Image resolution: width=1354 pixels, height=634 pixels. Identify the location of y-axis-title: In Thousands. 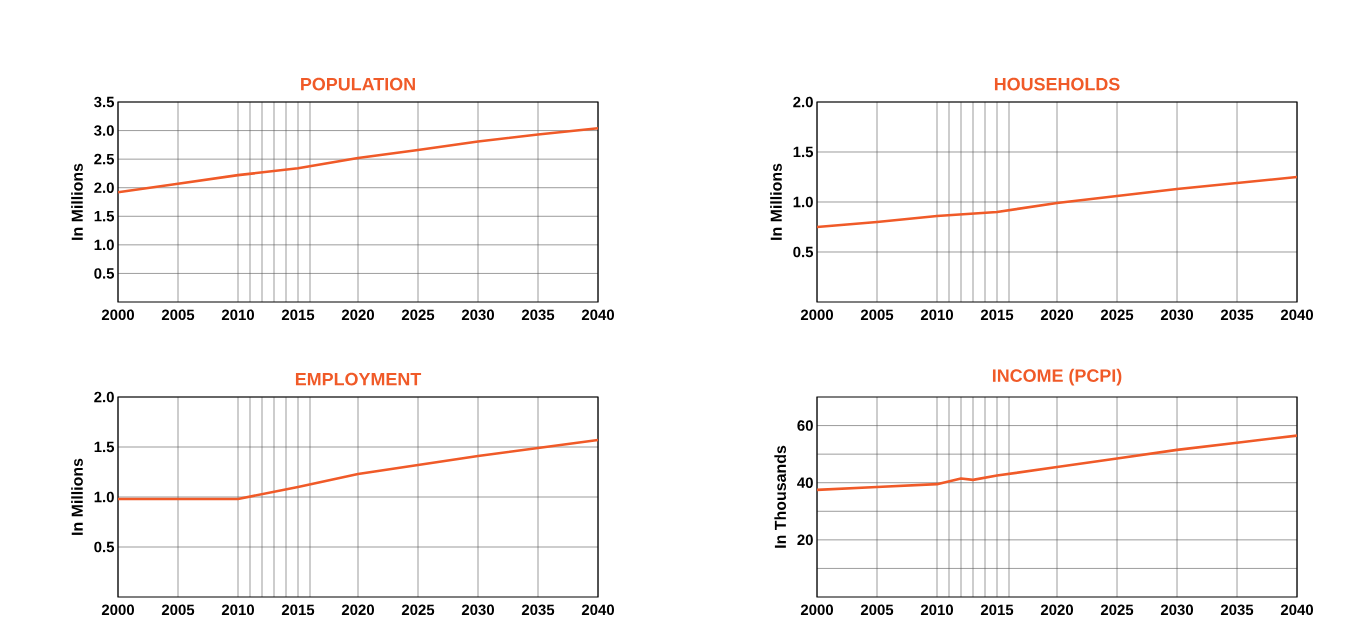
(780, 496).